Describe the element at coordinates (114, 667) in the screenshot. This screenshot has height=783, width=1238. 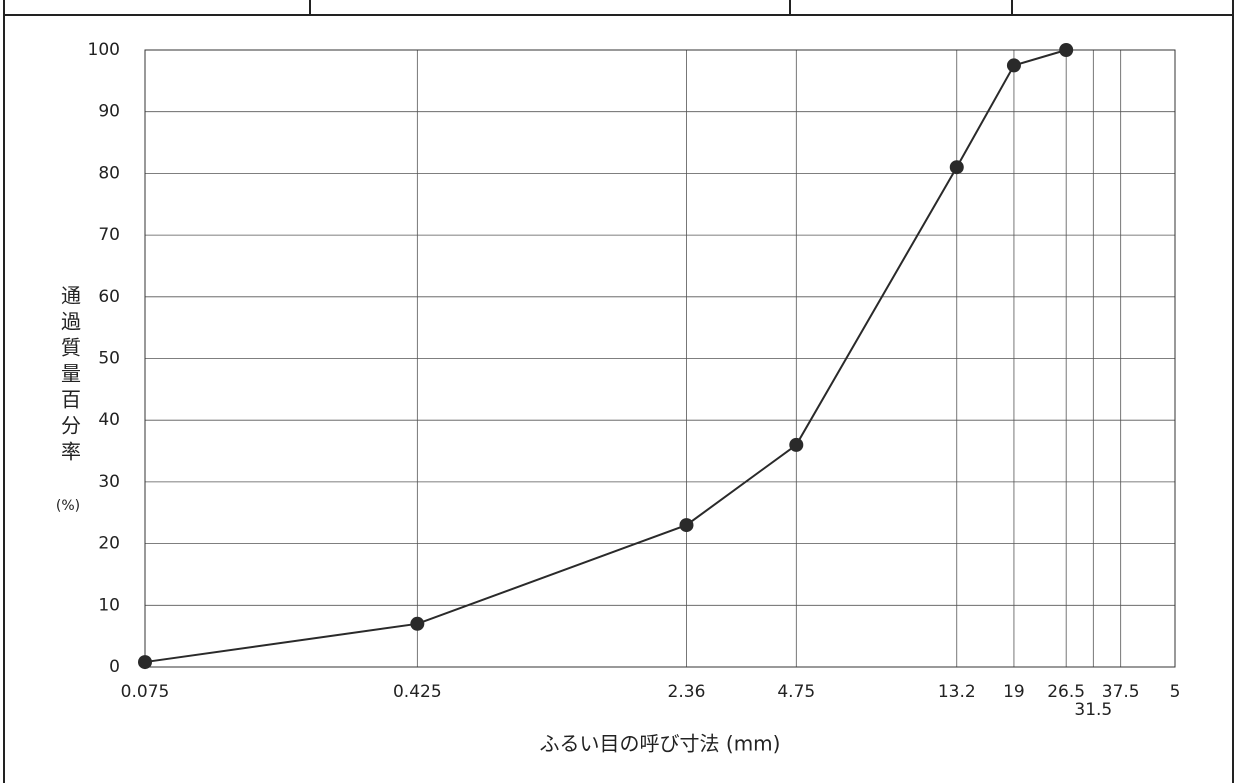
I see `y-tick-label: 0` at that location.